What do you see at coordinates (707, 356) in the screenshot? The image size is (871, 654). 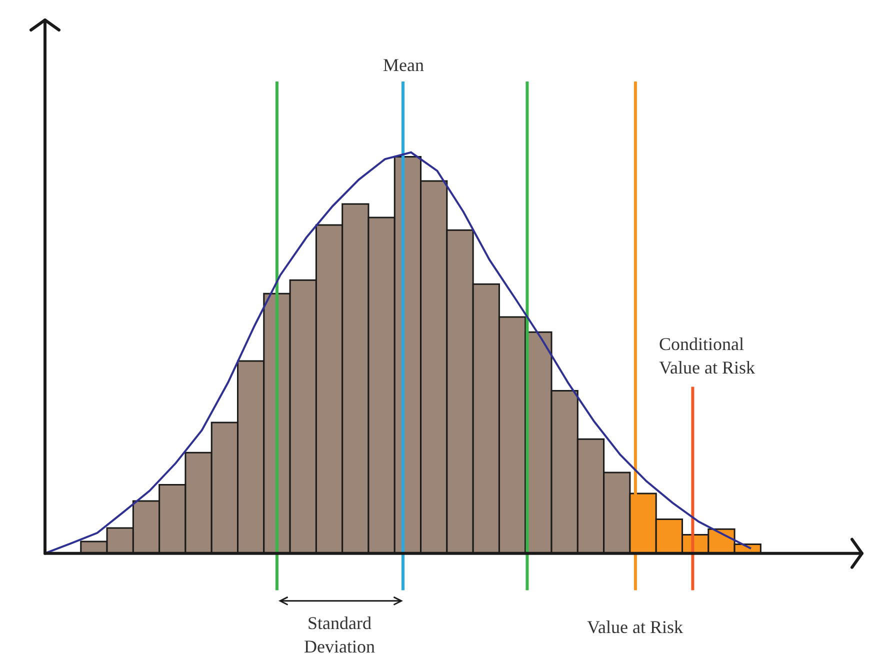 I see `annotation: Conditional Value at Risk` at bounding box center [707, 356].